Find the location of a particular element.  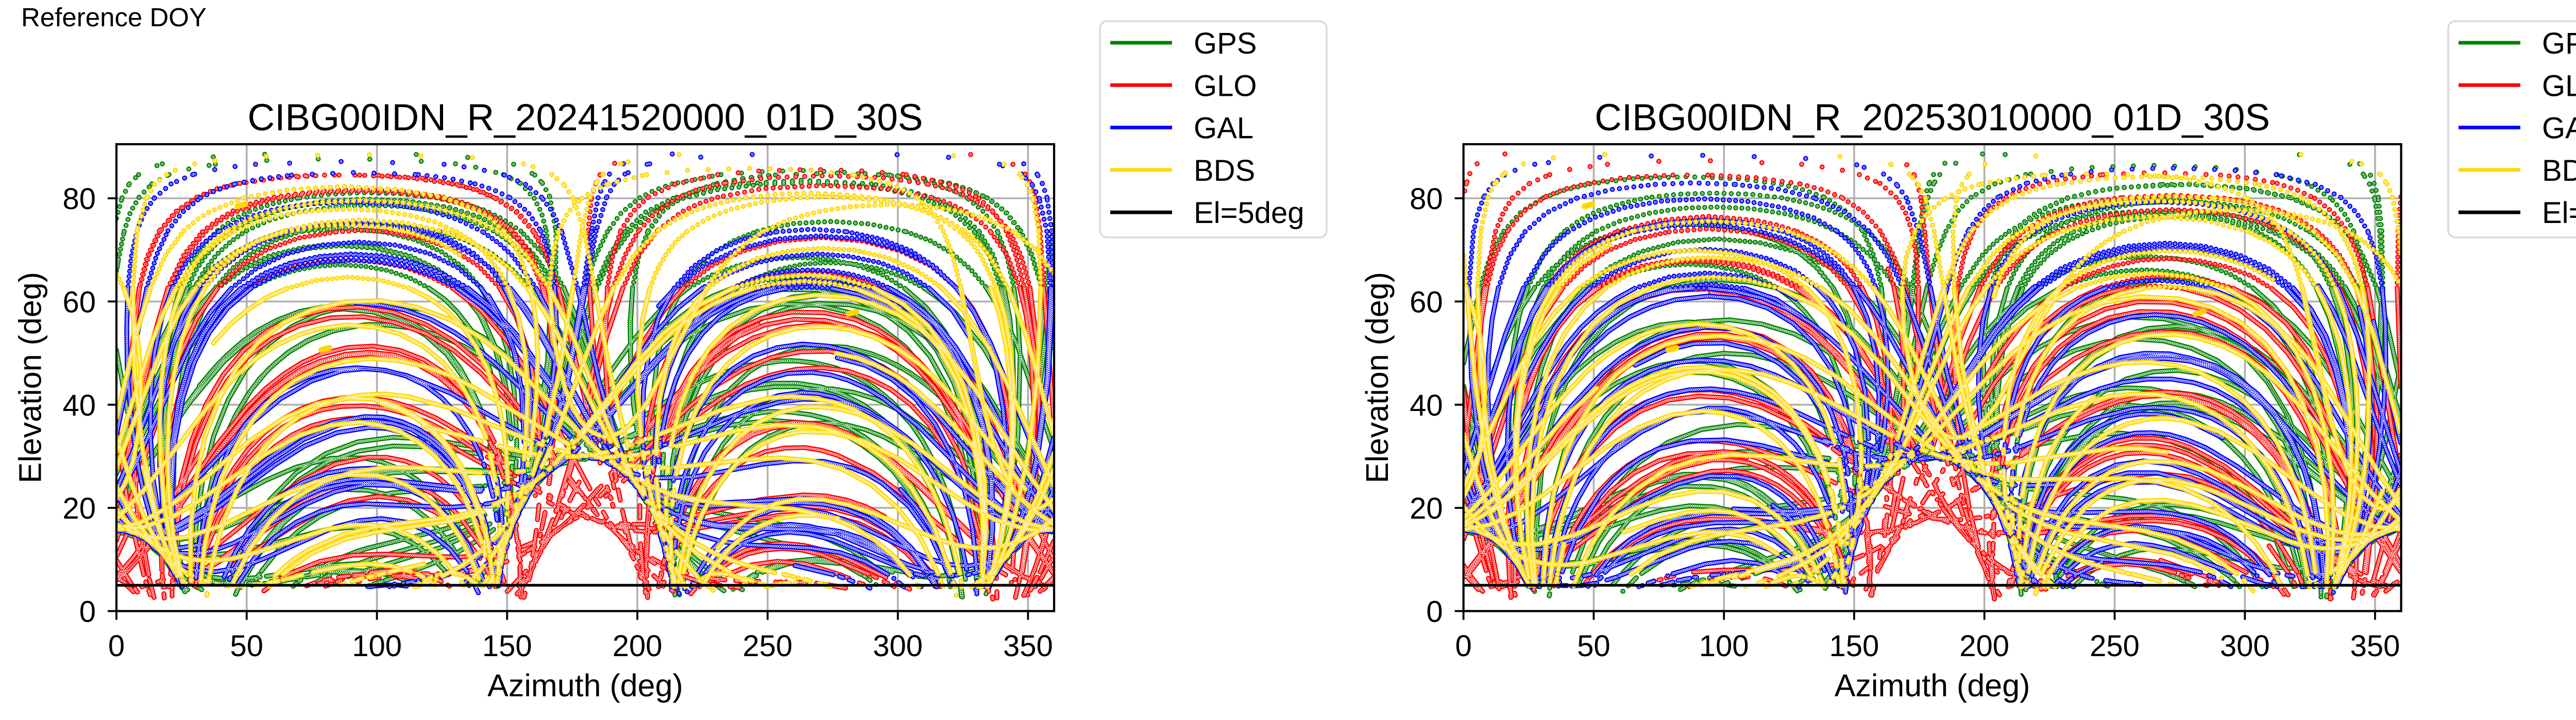

svg-text:CIBG00IDN_R_20241520000_01D_30: CIBG00IDN_R_20241520000_01D_30S is located at coordinates (585, 118).